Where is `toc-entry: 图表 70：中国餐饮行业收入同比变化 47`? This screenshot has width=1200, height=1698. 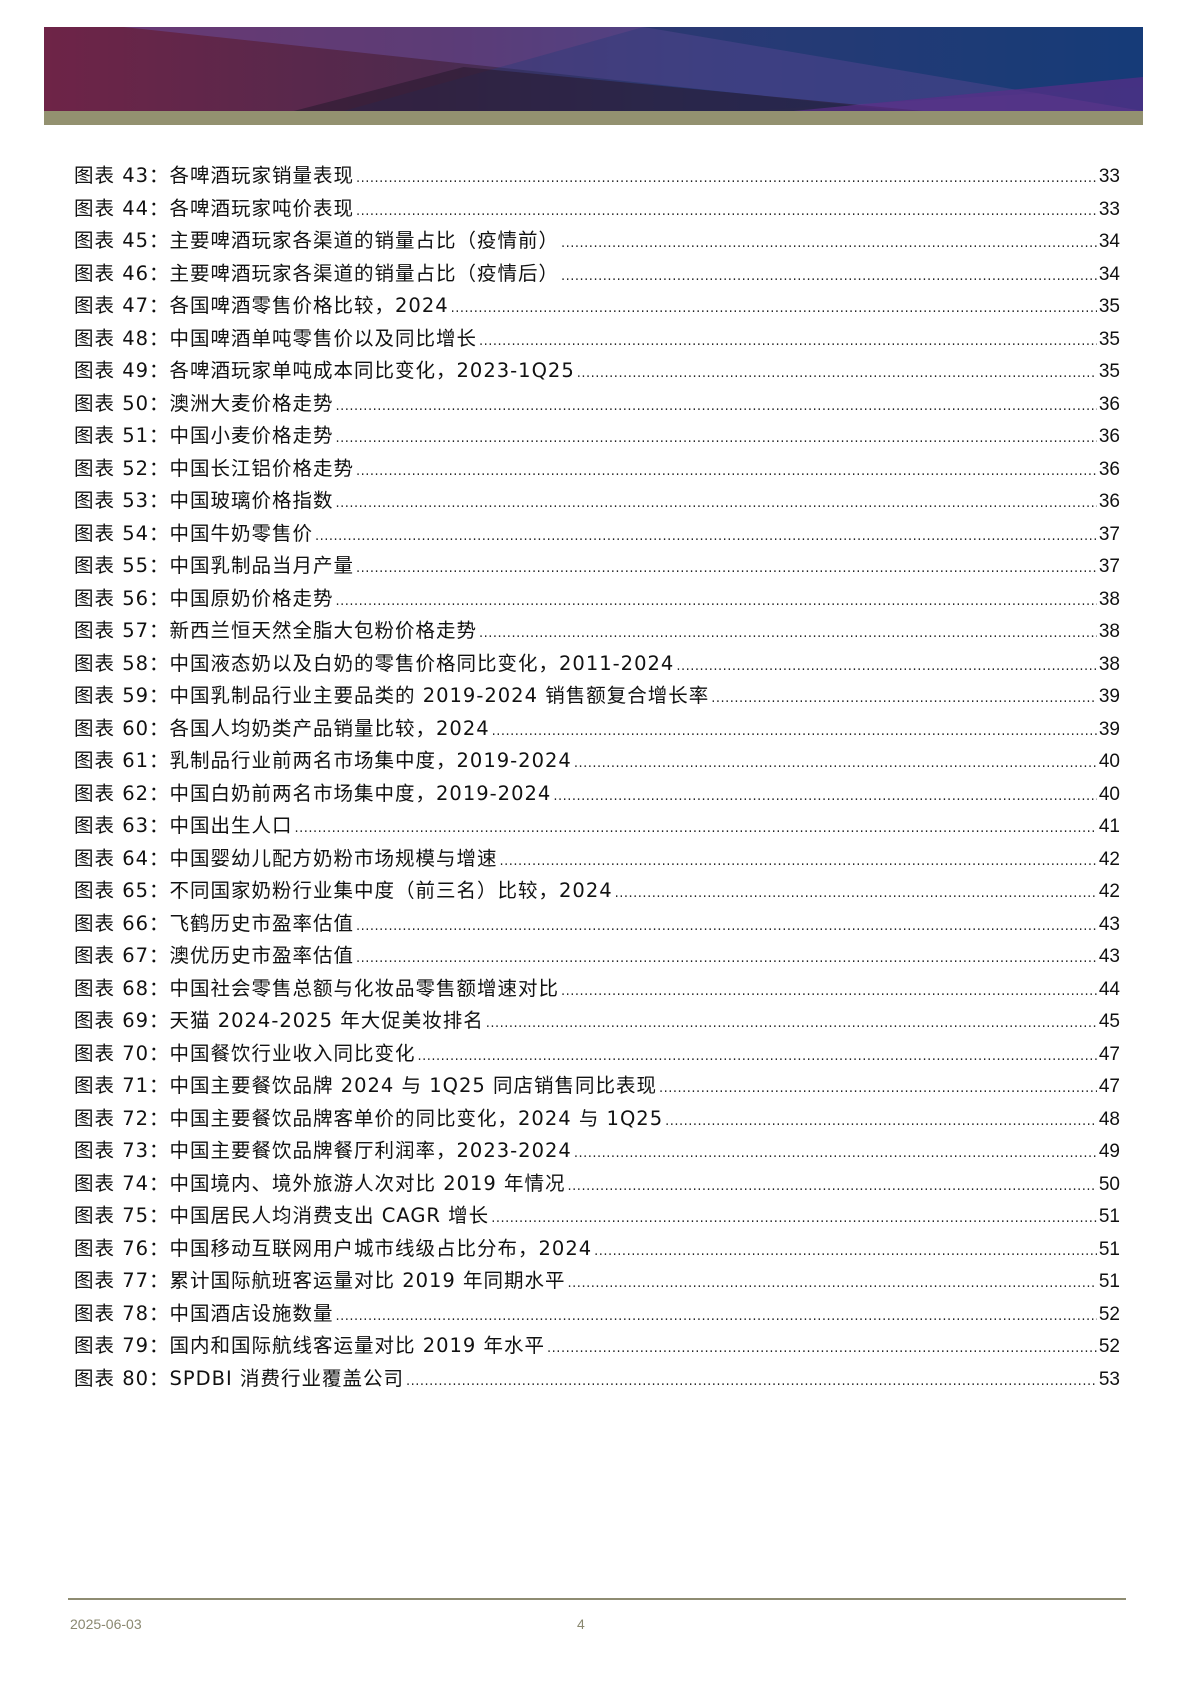 toc-entry: 图表 70：中国餐饮行业收入同比变化 47 is located at coordinates (597, 1054).